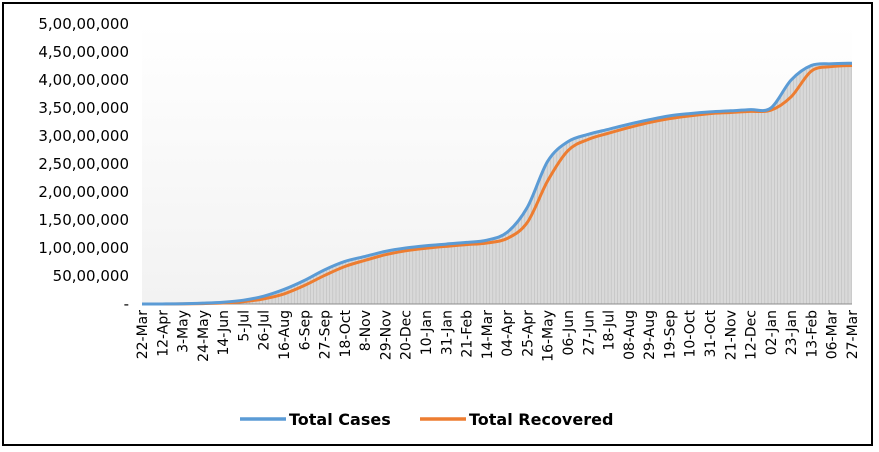 Image resolution: width=879 pixels, height=452 pixels. I want to click on x-tick-label: 02-Jan, so click(772, 332).